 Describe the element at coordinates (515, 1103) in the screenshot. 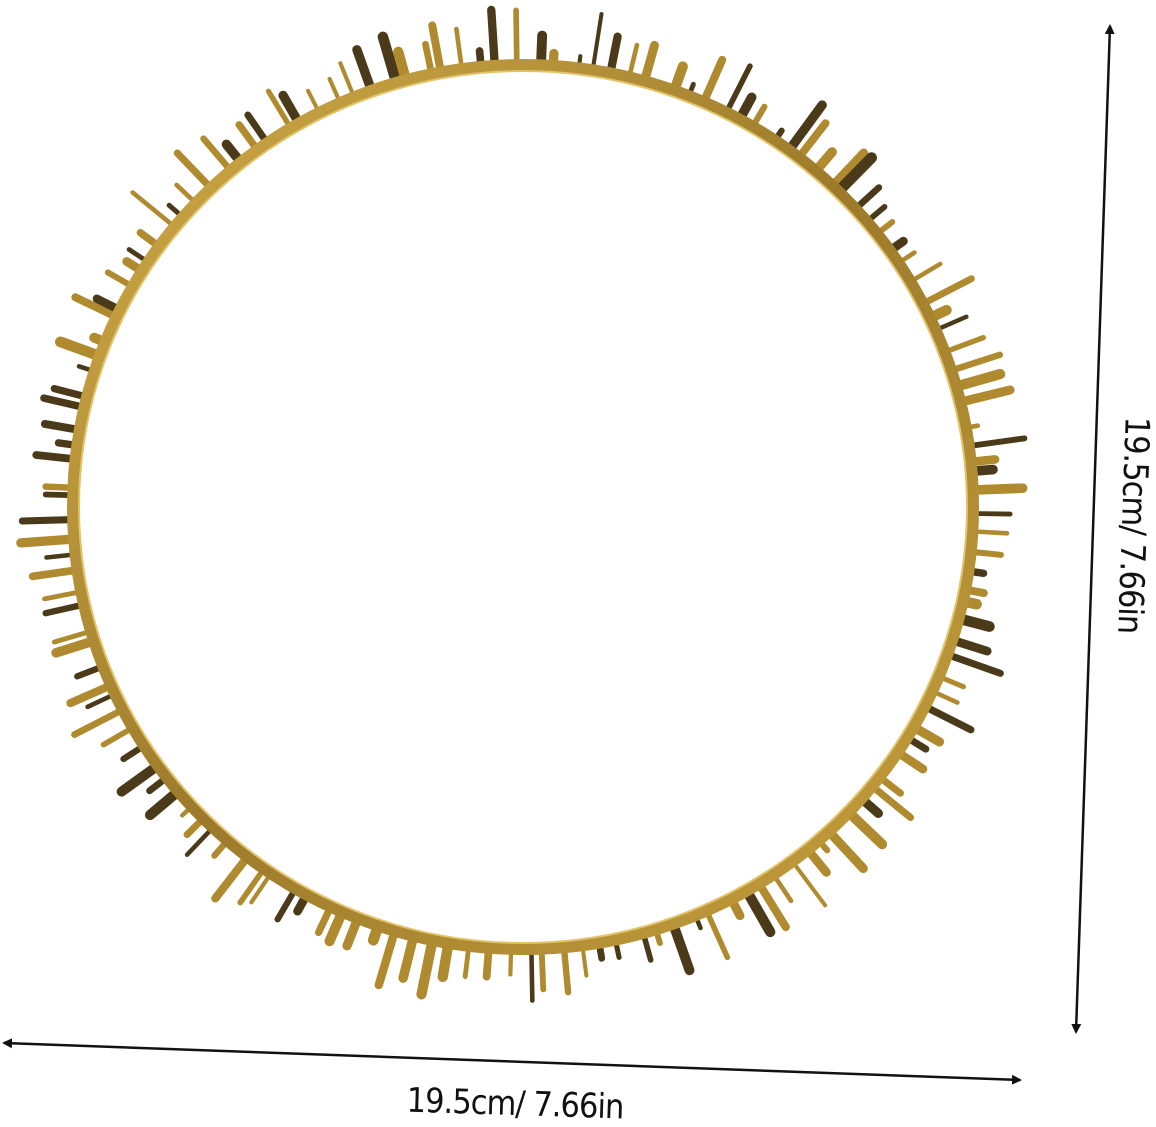

I see `width-dimension-label: 19.5cm/ 7.66in` at that location.